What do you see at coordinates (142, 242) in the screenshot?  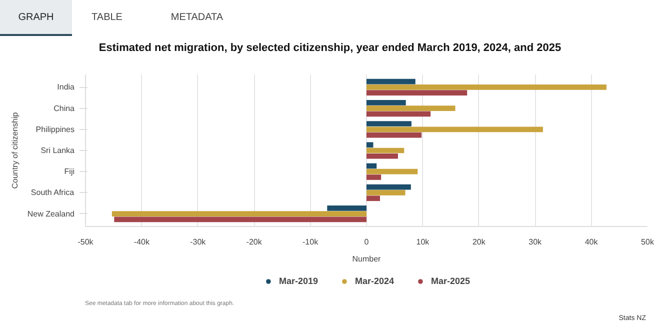 I see `x-tick-label: -40k` at bounding box center [142, 242].